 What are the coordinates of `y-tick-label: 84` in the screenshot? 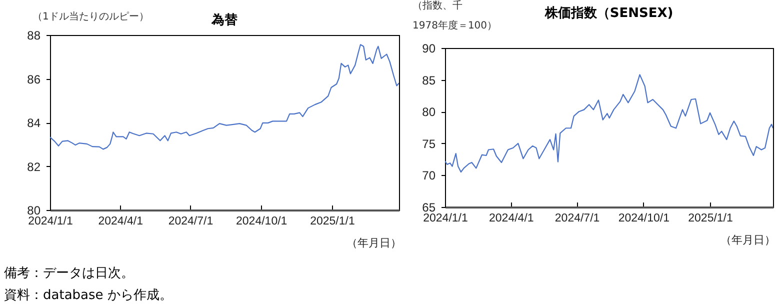 It's located at (34, 123).